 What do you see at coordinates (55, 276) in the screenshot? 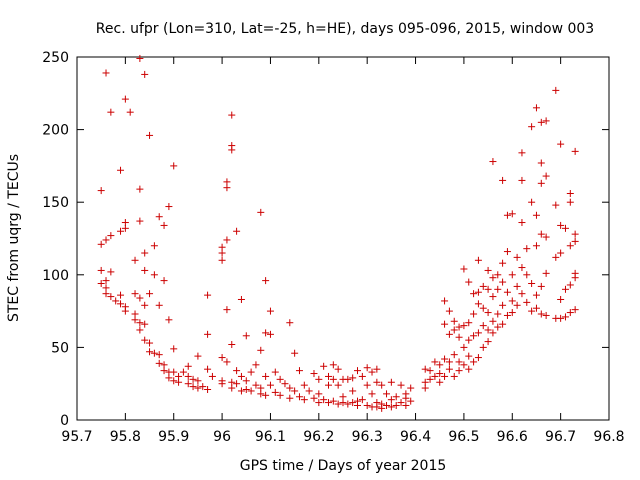
I see `y-tick-label: 100` at bounding box center [55, 276].